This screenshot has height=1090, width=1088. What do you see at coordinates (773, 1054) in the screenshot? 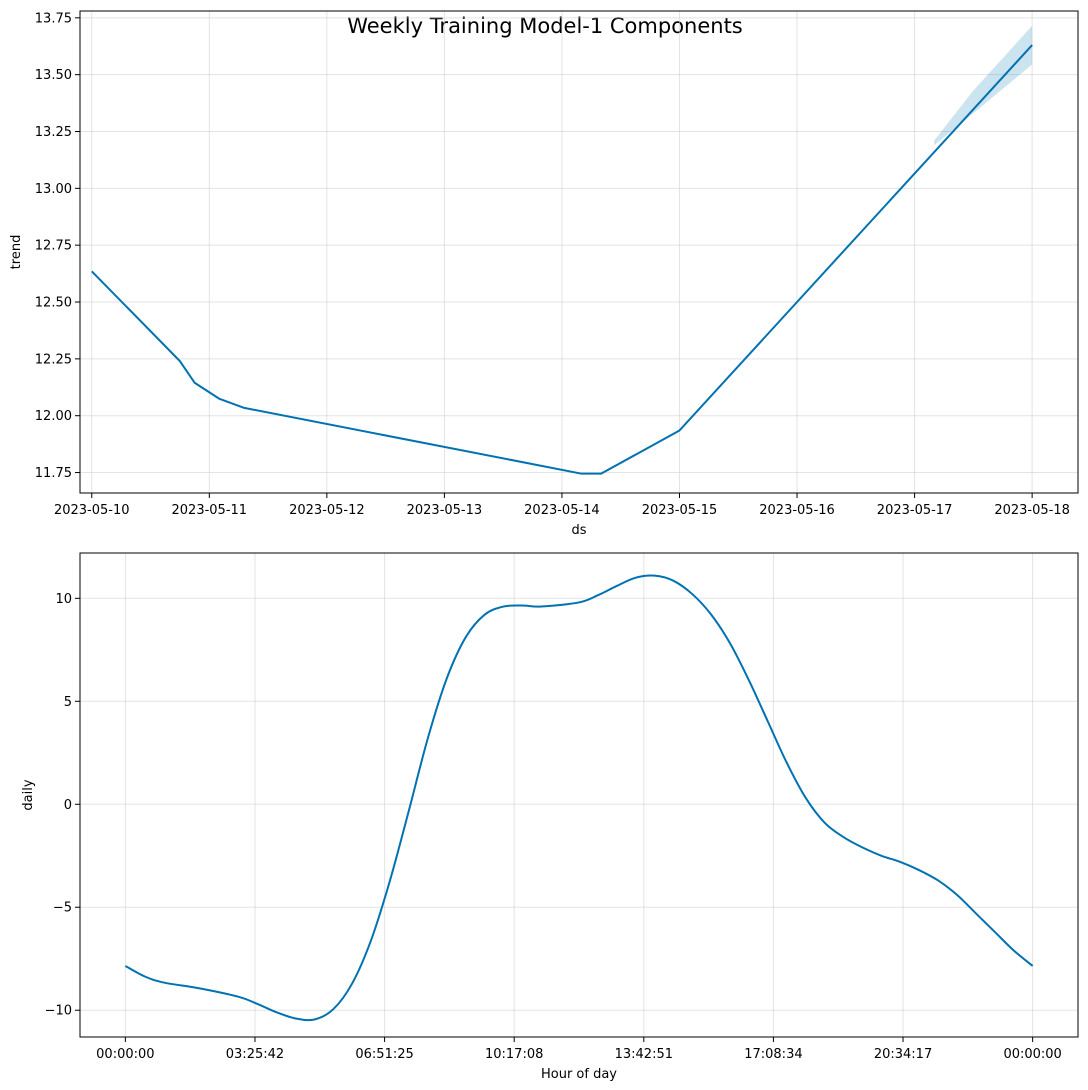
I see `x-tick-label: 17:08:34` at bounding box center [773, 1054].